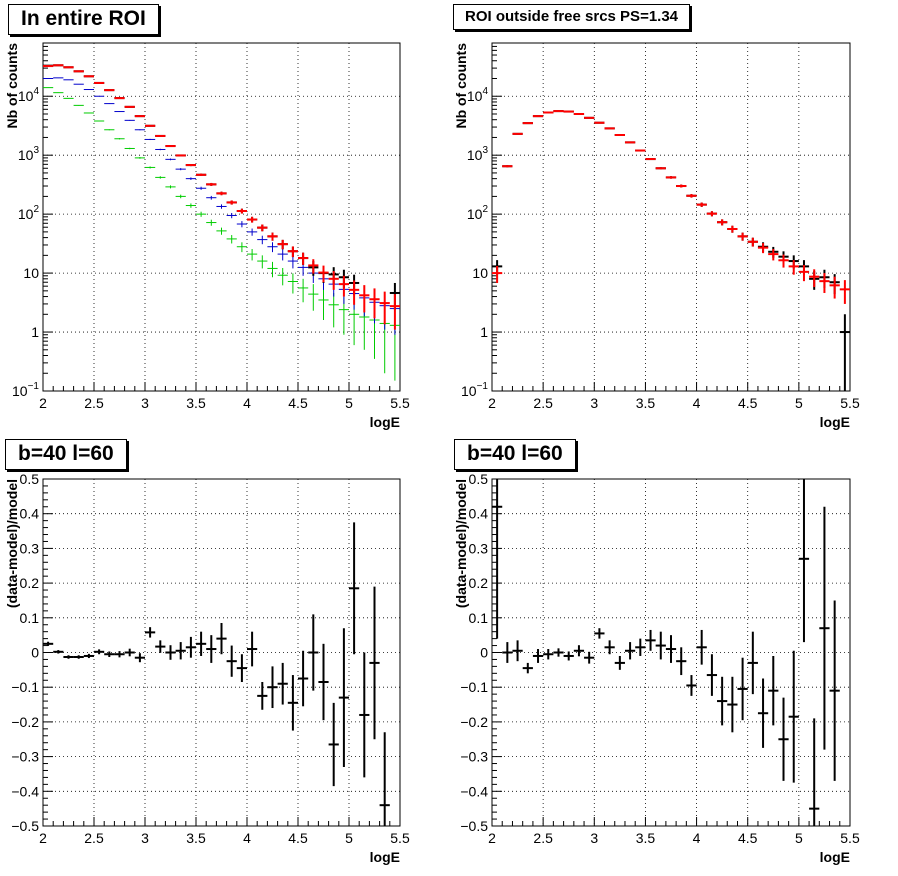 The image size is (898, 876). What do you see at coordinates (748, 838) in the screenshot?
I see `x-tick-label: 4.5` at bounding box center [748, 838].